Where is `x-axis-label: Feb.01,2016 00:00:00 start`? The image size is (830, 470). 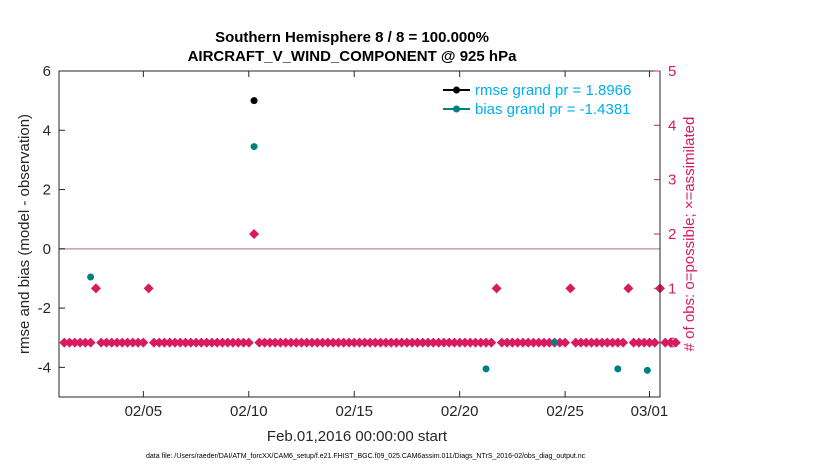
x-axis-label: Feb.01,2016 00:00:00 start is located at coordinates (357, 436).